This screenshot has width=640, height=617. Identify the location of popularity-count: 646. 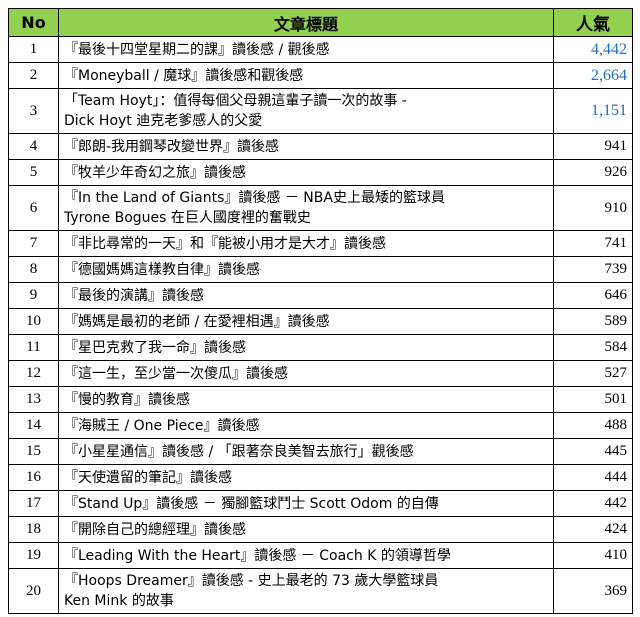
(593, 295).